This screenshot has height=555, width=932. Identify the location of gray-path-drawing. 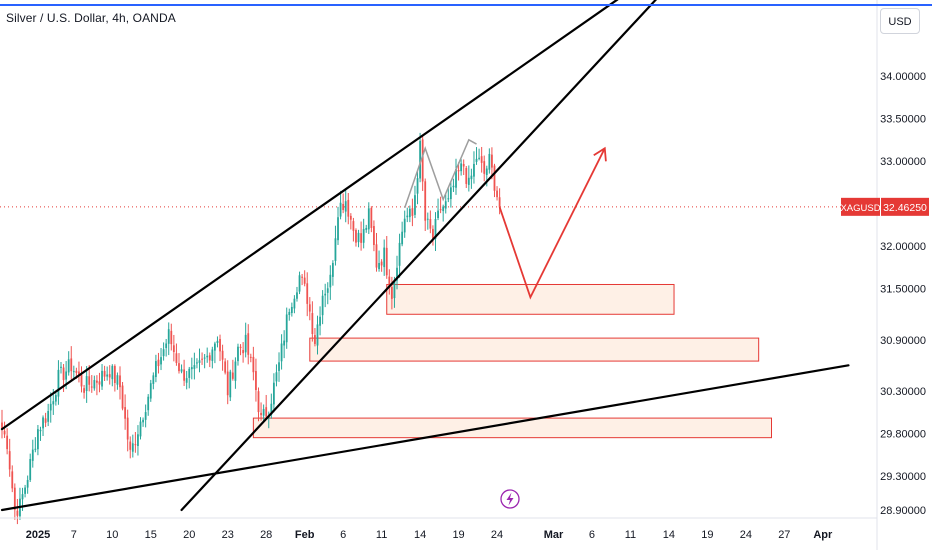
(440, 173).